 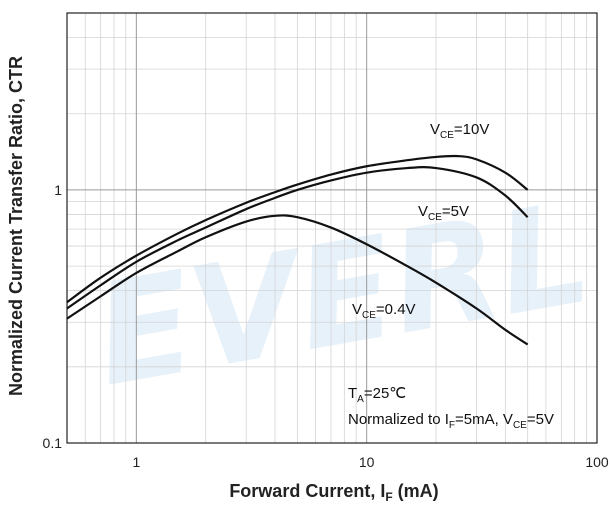 What do you see at coordinates (53, 443) in the screenshot?
I see `y-tick-label: 0.1` at bounding box center [53, 443].